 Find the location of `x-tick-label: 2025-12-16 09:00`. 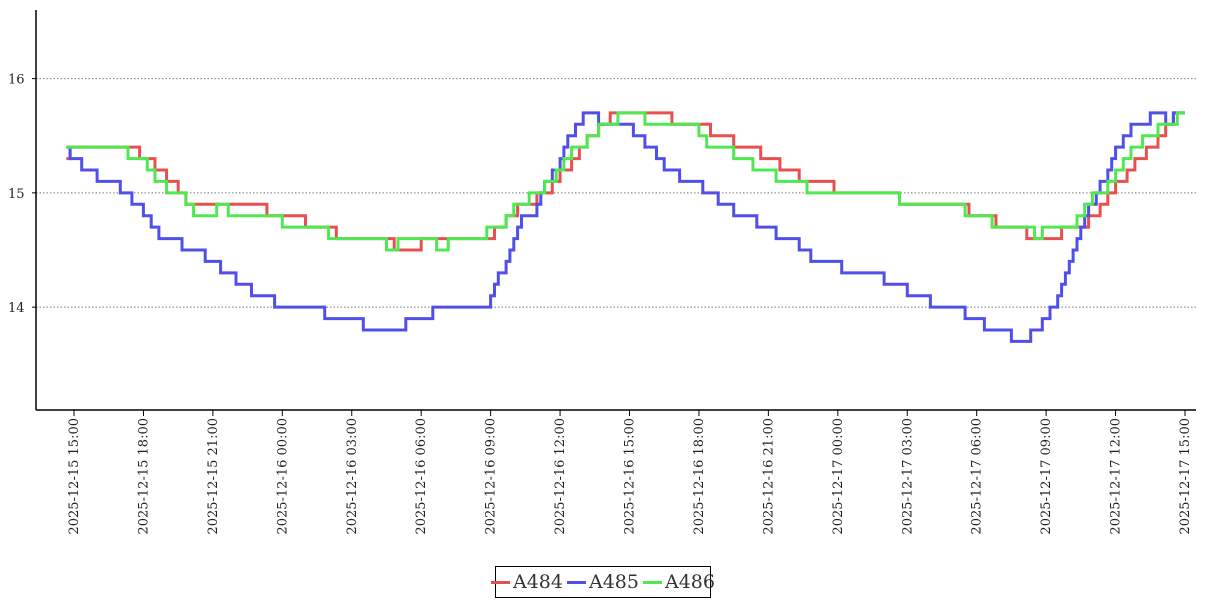

x-tick-label: 2025-12-16 09:00 is located at coordinates (491, 476).